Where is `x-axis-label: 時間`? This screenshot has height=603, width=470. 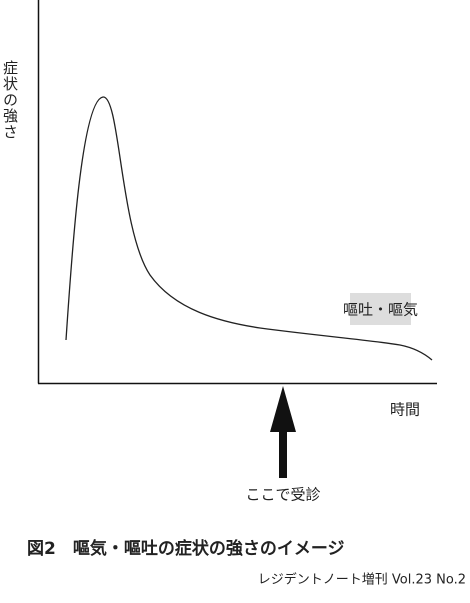 x-axis-label: 時間 is located at coordinates (405, 410).